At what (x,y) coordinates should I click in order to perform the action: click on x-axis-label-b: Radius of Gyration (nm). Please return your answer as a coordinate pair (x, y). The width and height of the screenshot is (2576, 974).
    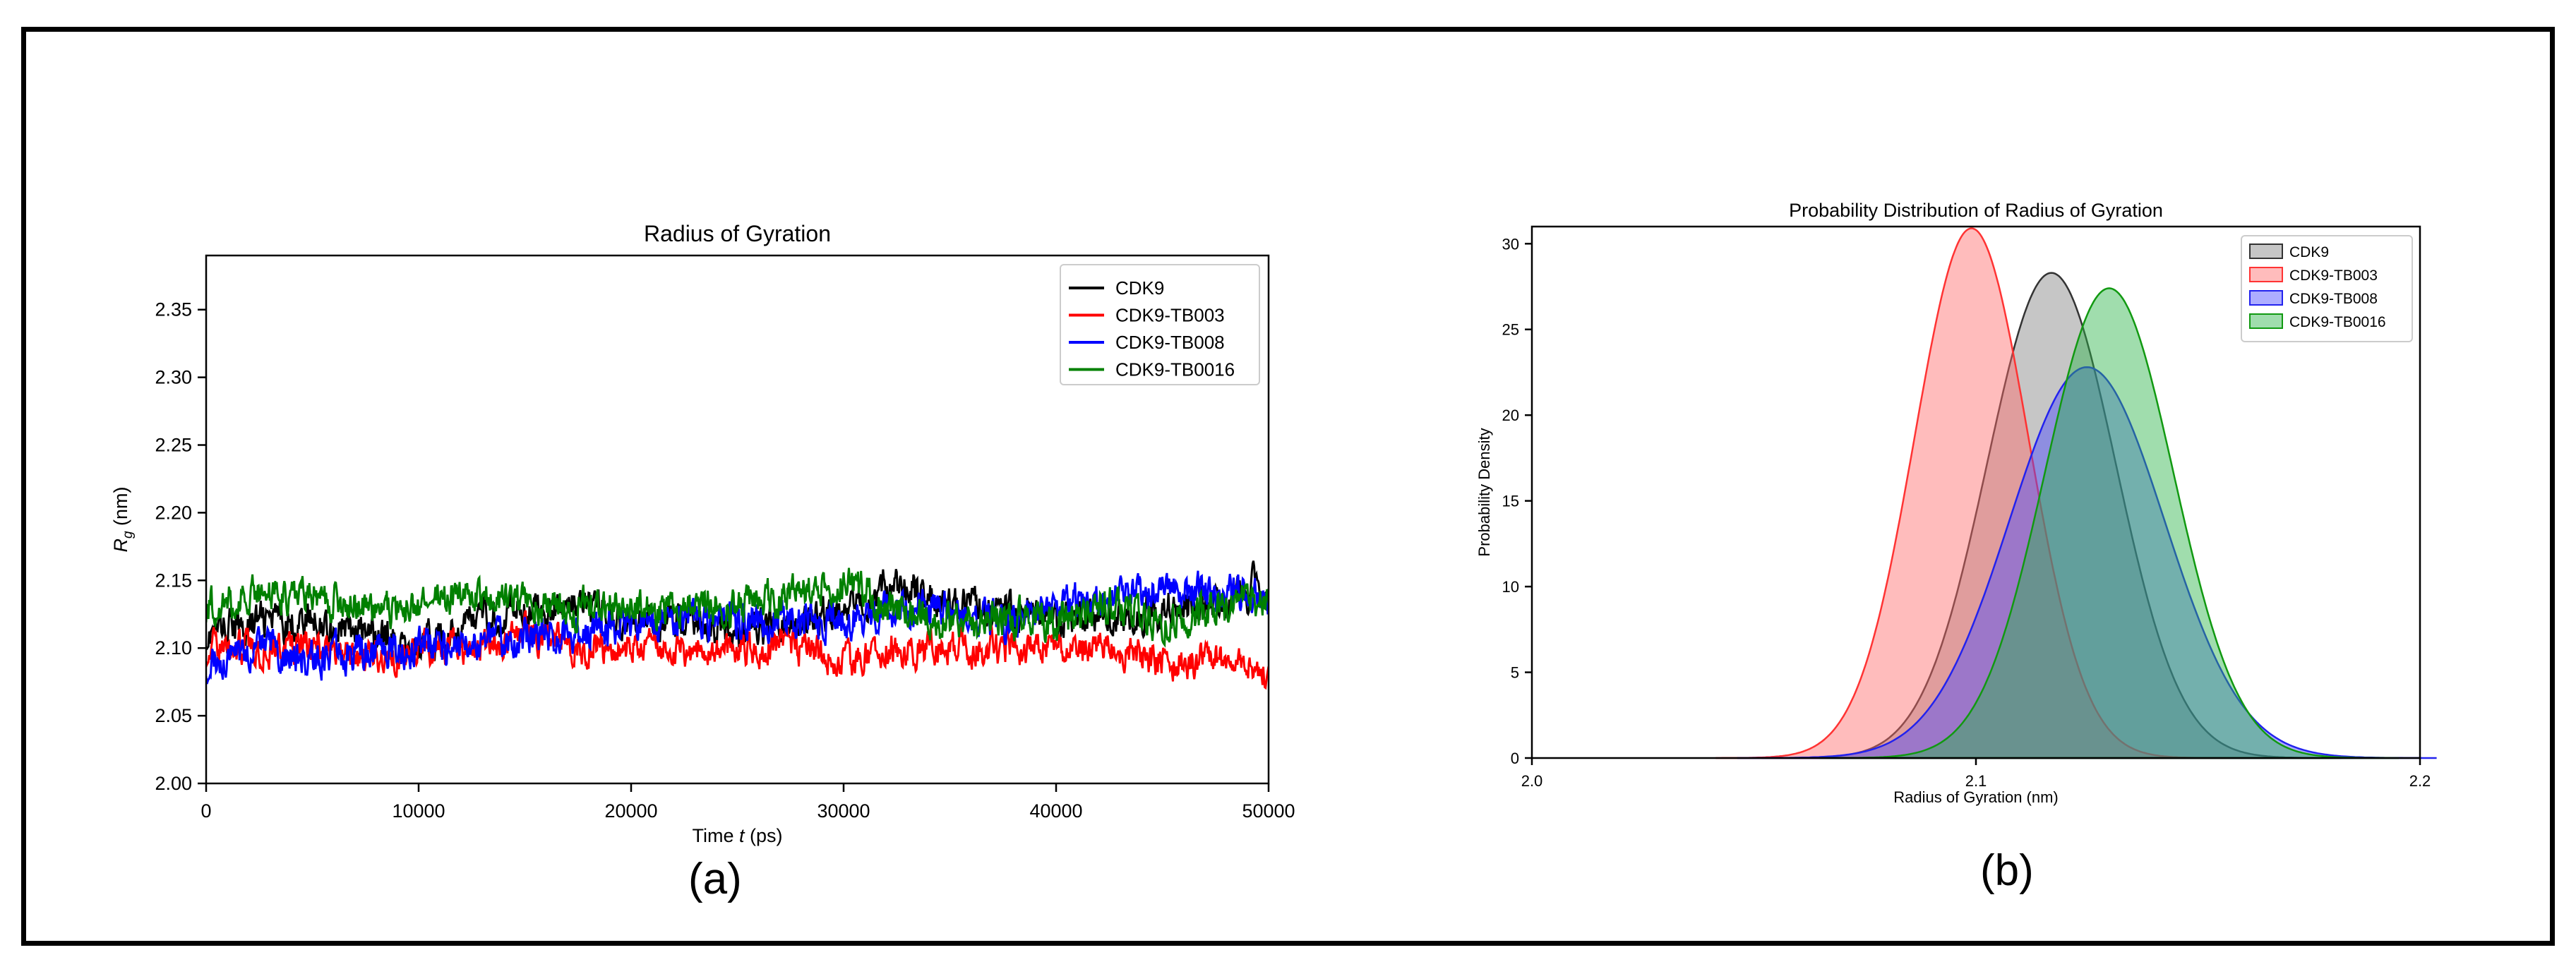
    Looking at the image, I should click on (1976, 797).